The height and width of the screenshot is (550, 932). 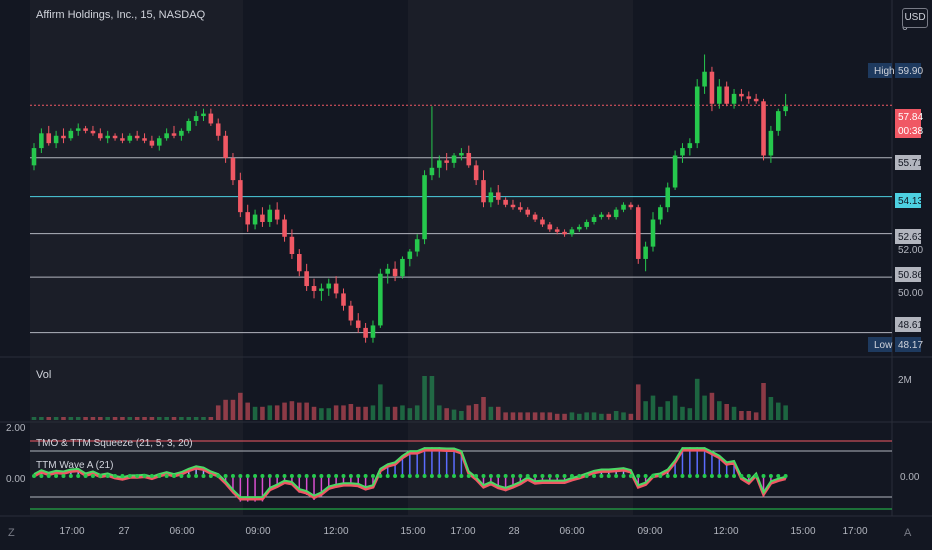 I want to click on price-tag-label-bg, so click(x=880, y=70).